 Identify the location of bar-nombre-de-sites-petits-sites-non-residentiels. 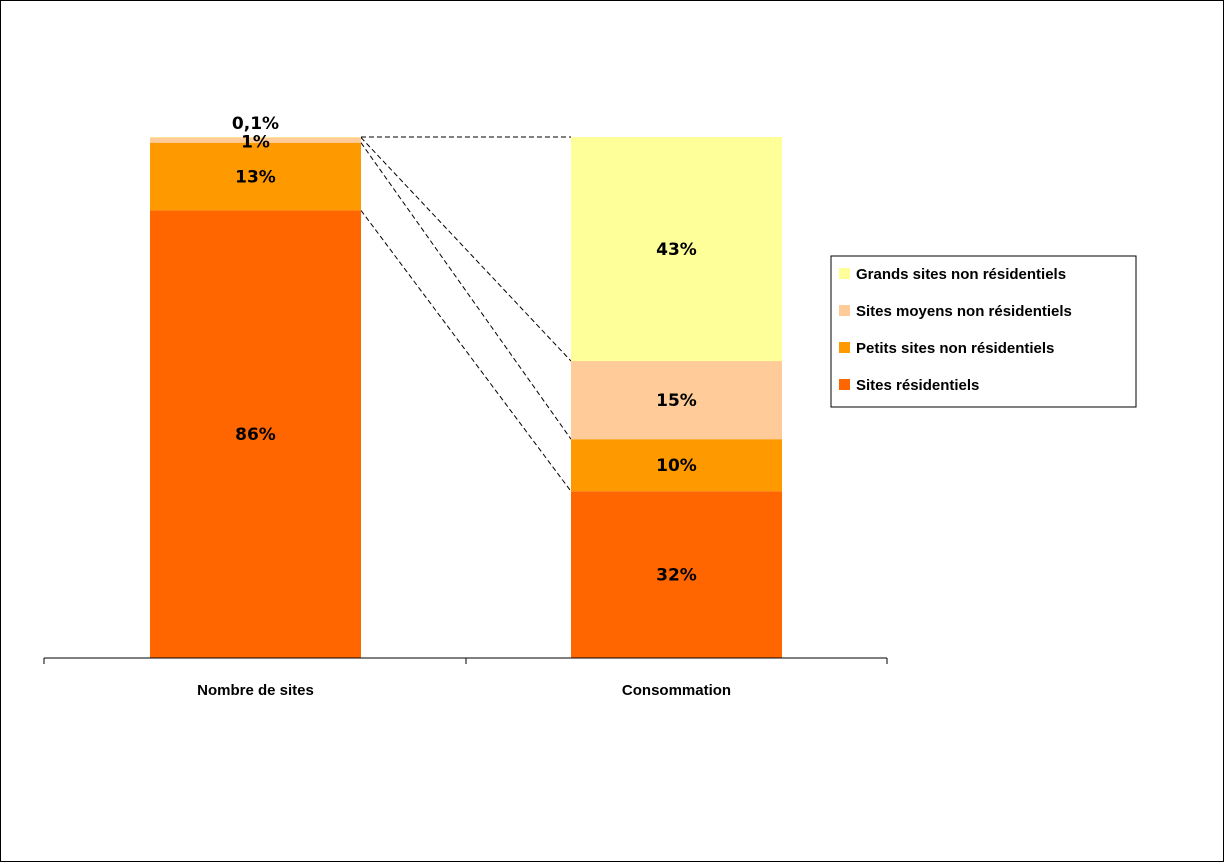
(255, 176).